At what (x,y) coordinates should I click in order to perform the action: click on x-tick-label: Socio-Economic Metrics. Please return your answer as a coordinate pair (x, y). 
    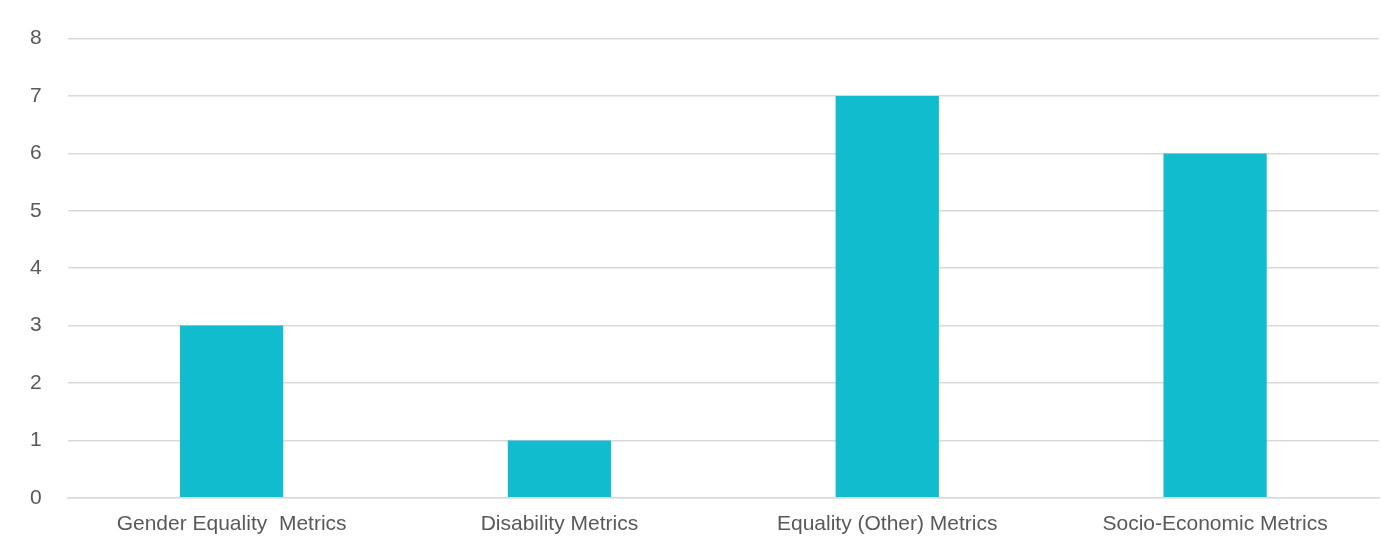
    Looking at the image, I should click on (1215, 523).